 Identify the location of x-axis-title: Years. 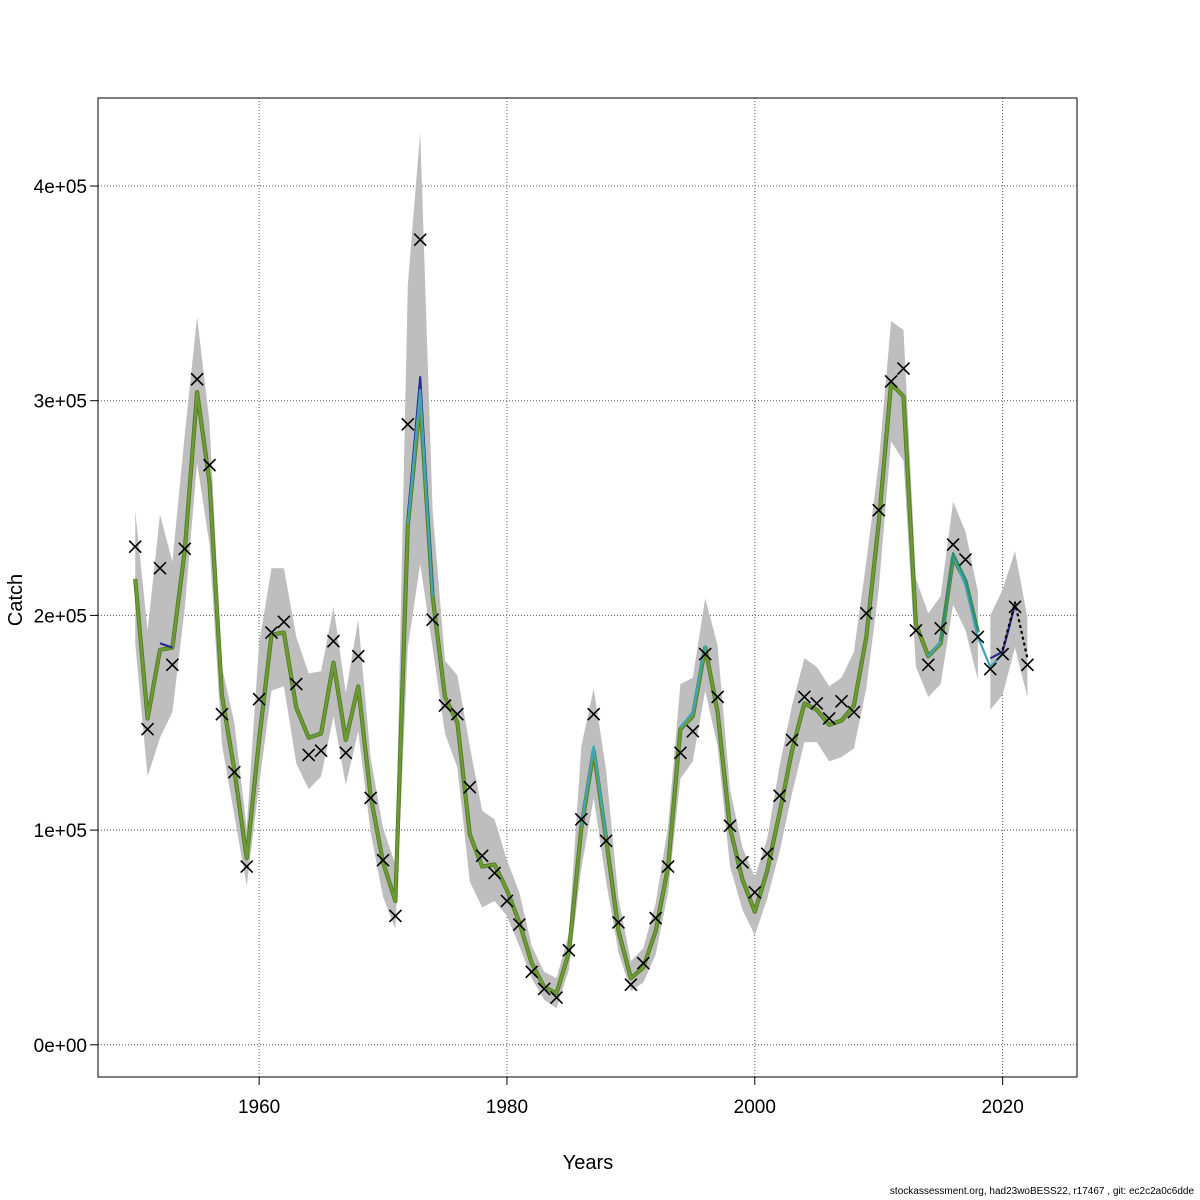
(588, 1163).